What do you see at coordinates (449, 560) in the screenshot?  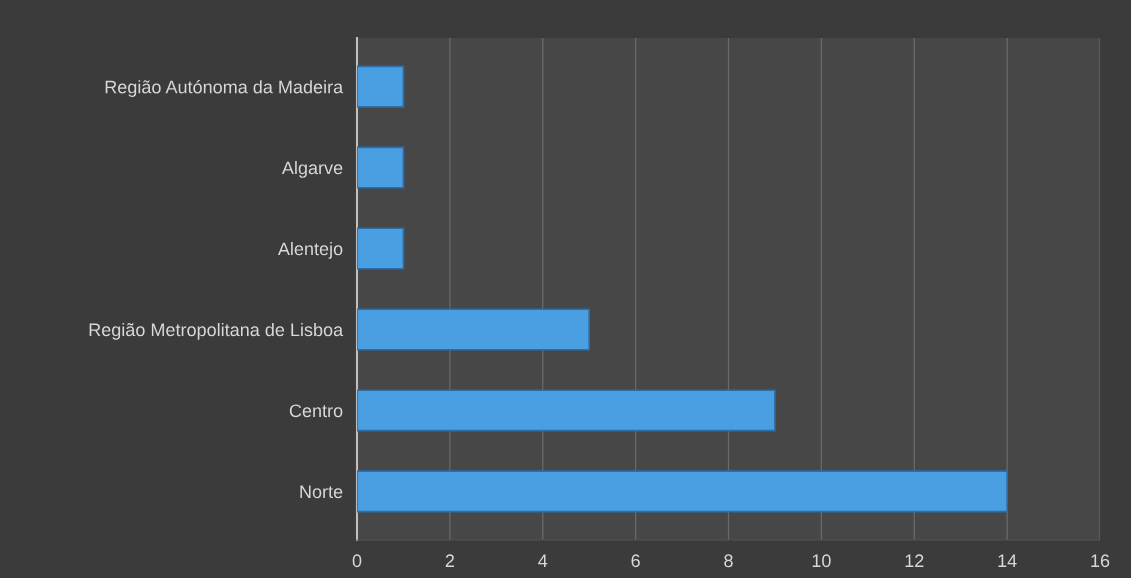 I see `x-tick-label: 2` at bounding box center [449, 560].